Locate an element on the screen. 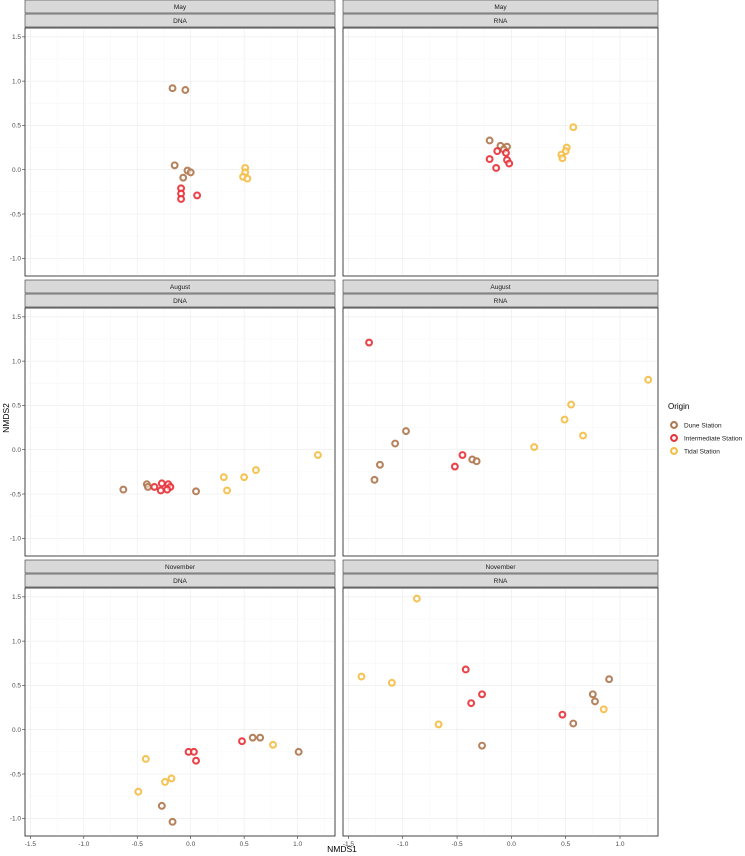 This screenshot has width=745, height=856. strip-month-label: November is located at coordinates (180, 567).